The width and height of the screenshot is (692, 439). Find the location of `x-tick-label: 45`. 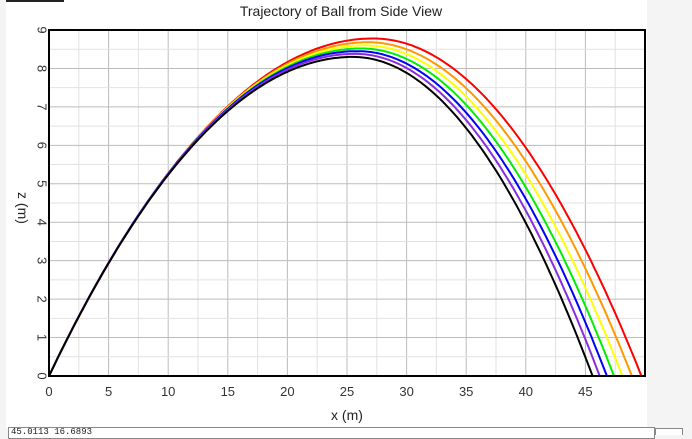

x-tick-label: 45 is located at coordinates (585, 391).